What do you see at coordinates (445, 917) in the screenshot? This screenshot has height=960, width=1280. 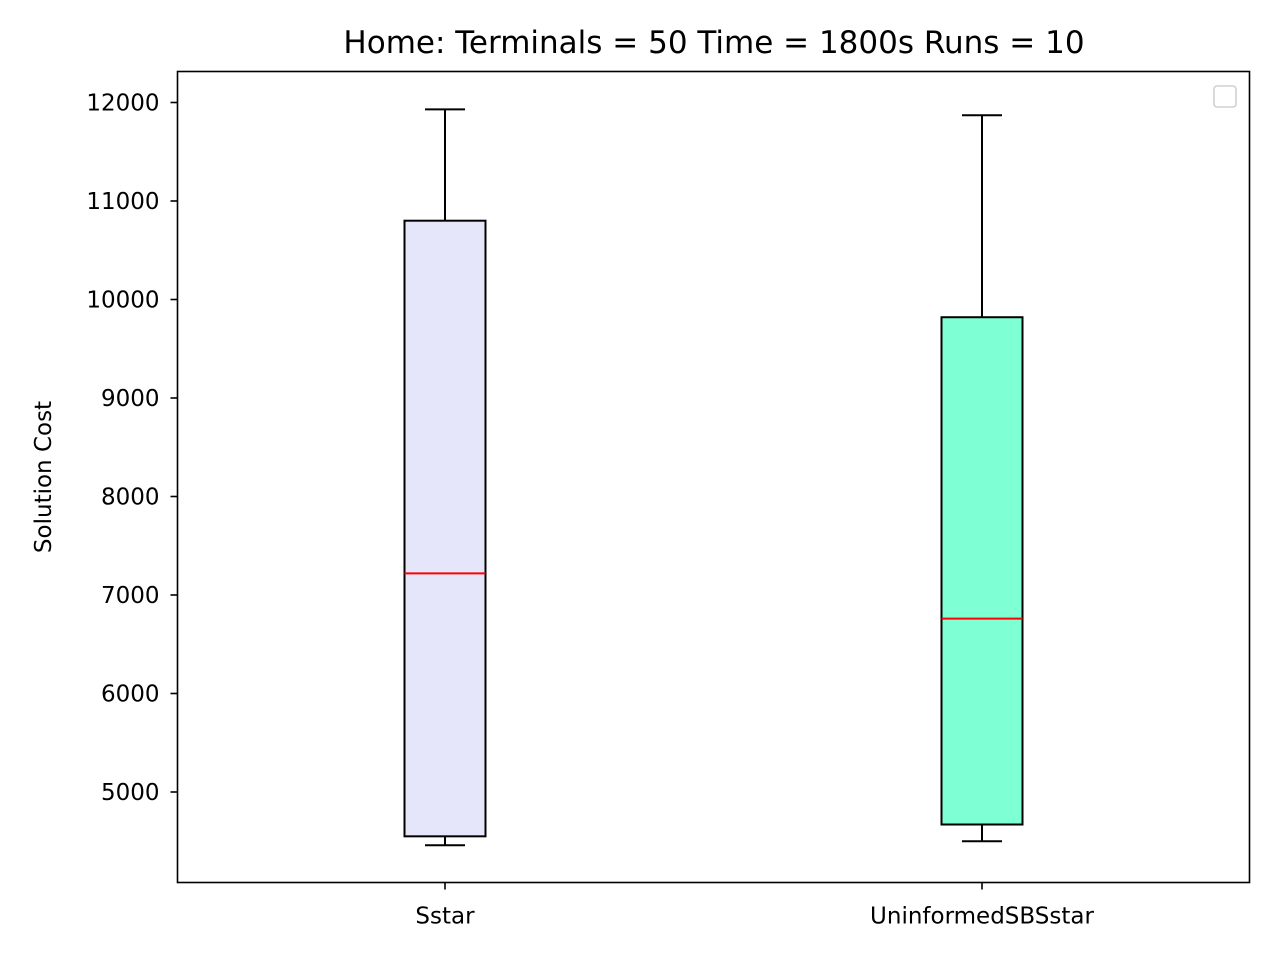 I see `x-tick-label: Sstar` at bounding box center [445, 917].